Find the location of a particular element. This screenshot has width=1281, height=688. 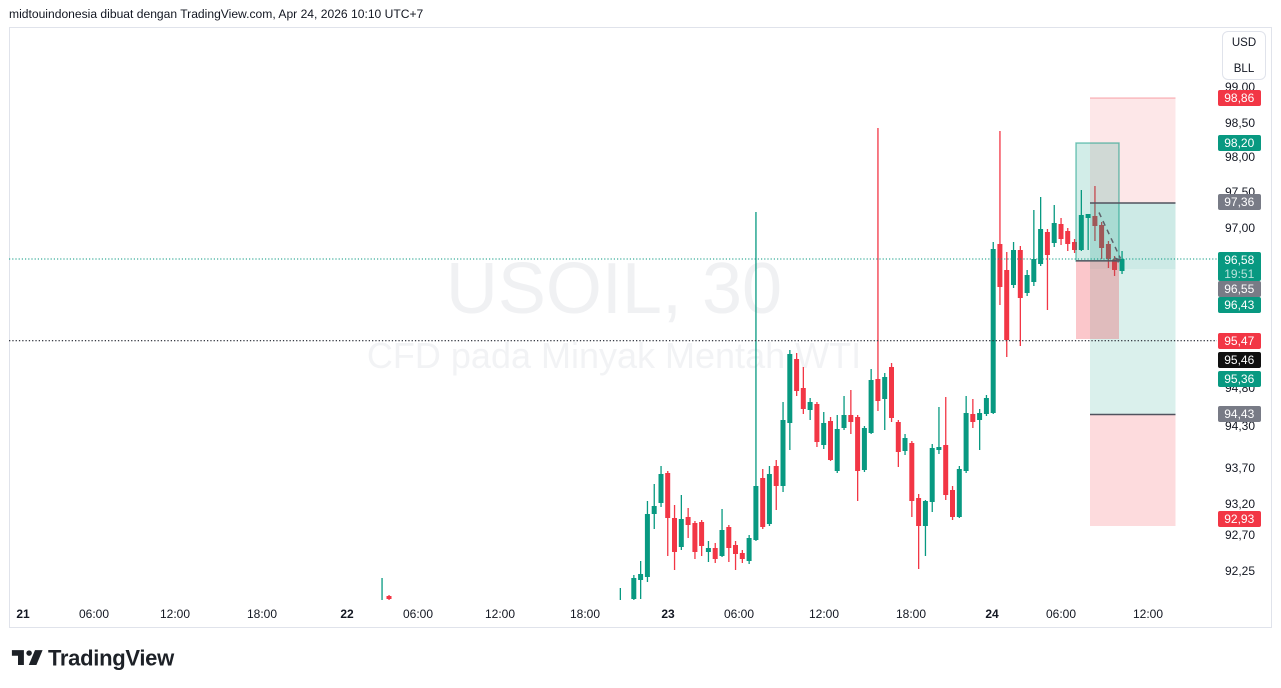

svg-text: CFD pada Minyak Mentah WTI is located at coordinates (614, 355).